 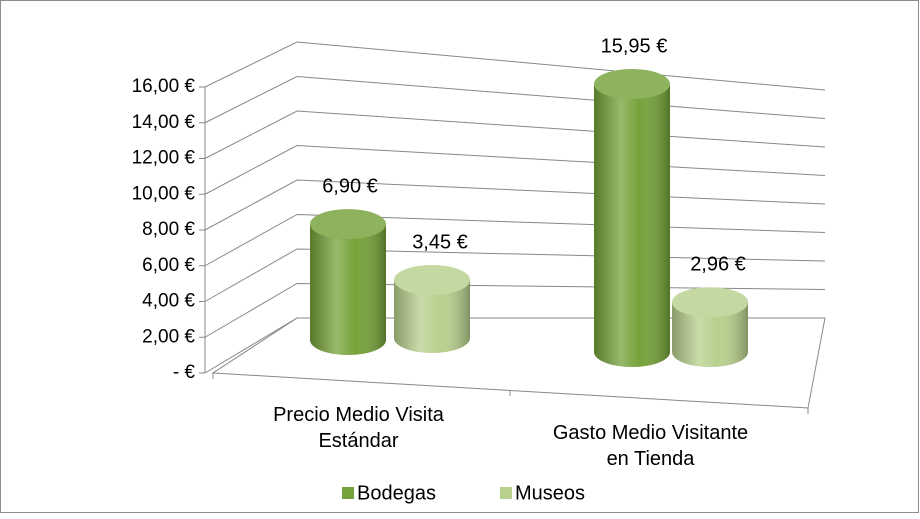 What do you see at coordinates (164, 86) in the screenshot?
I see `y-tick-label: 16,00 €` at bounding box center [164, 86].